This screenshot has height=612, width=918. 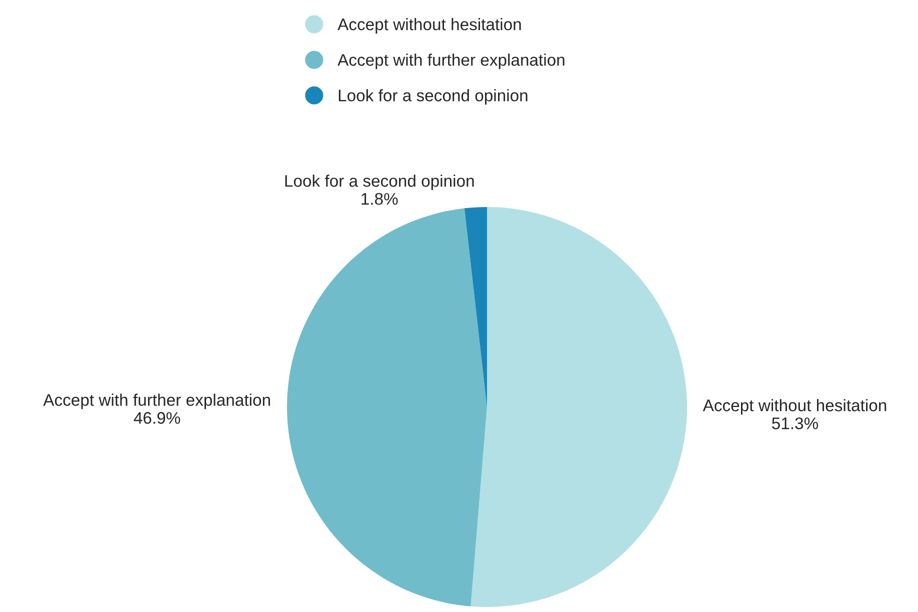 I want to click on data-label: 46.9%, so click(x=157, y=418).